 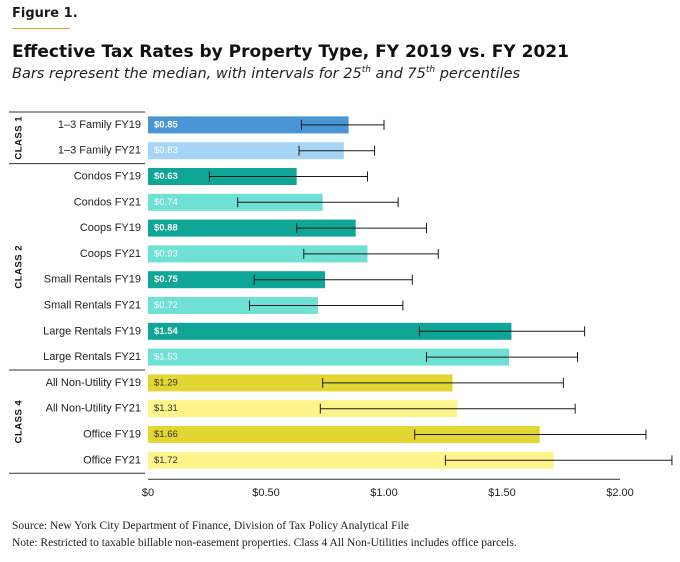 What do you see at coordinates (112, 460) in the screenshot?
I see `category-label: Office FY21` at bounding box center [112, 460].